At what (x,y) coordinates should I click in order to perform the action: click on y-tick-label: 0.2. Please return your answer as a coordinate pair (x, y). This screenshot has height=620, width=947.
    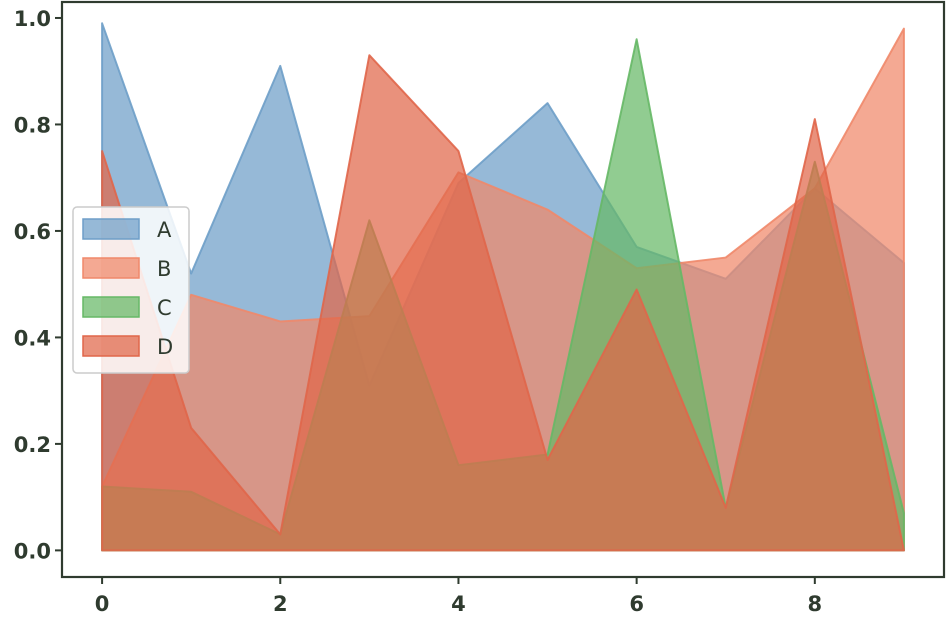
    Looking at the image, I should click on (32, 445).